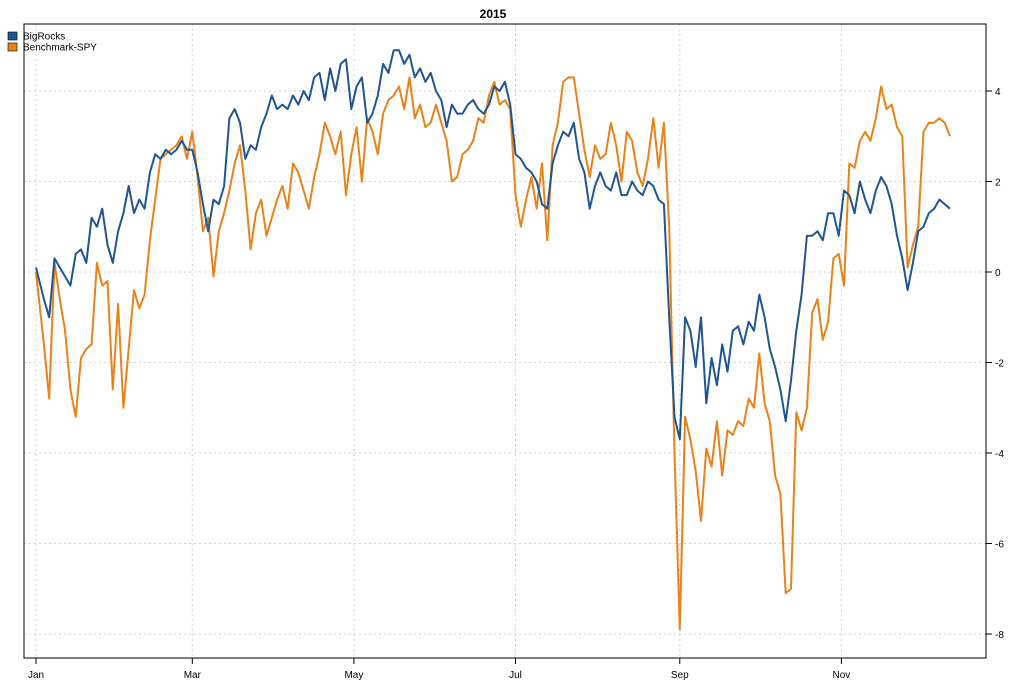 Image resolution: width=1024 pixels, height=683 pixels. What do you see at coordinates (998, 92) in the screenshot?
I see `y-tick-label: 4` at bounding box center [998, 92].